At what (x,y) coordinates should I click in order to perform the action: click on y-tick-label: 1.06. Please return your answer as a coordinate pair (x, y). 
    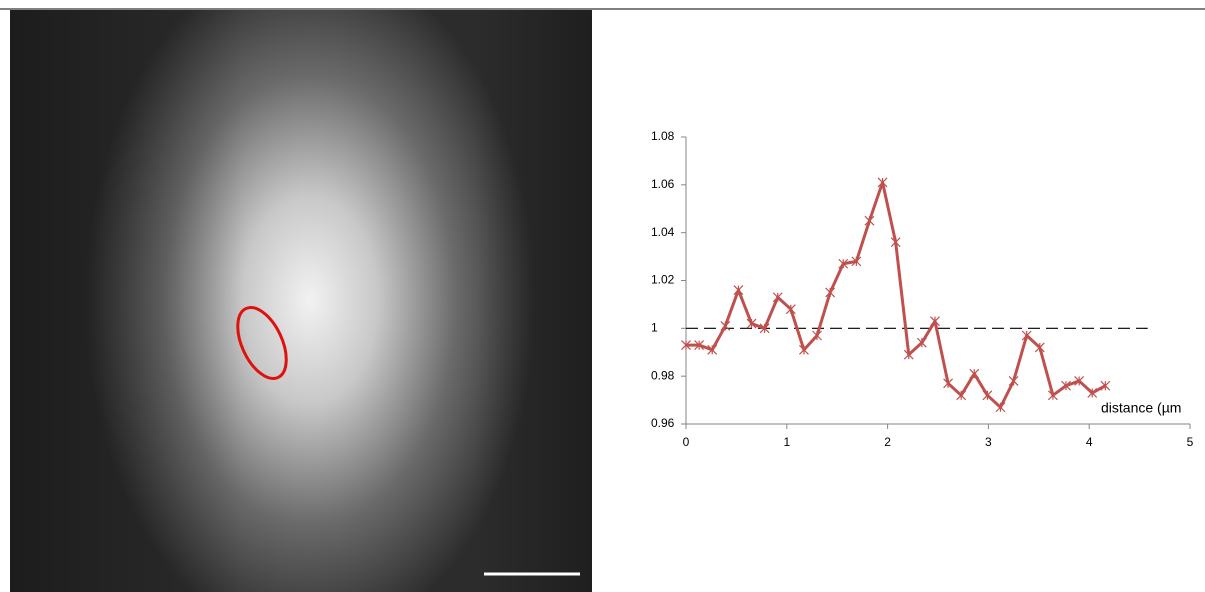
    Looking at the image, I should click on (663, 184).